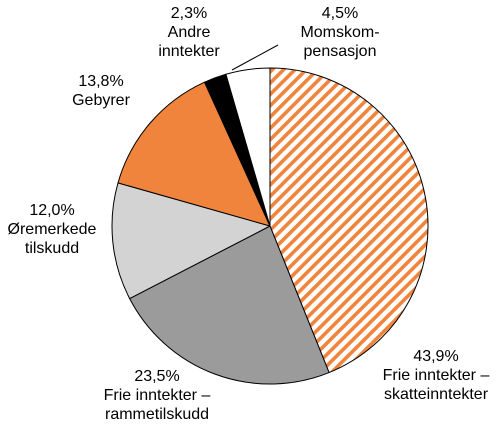  What do you see at coordinates (189, 32) in the screenshot?
I see `label-andre-inntekter: 2,3% Andre inntekter` at bounding box center [189, 32].